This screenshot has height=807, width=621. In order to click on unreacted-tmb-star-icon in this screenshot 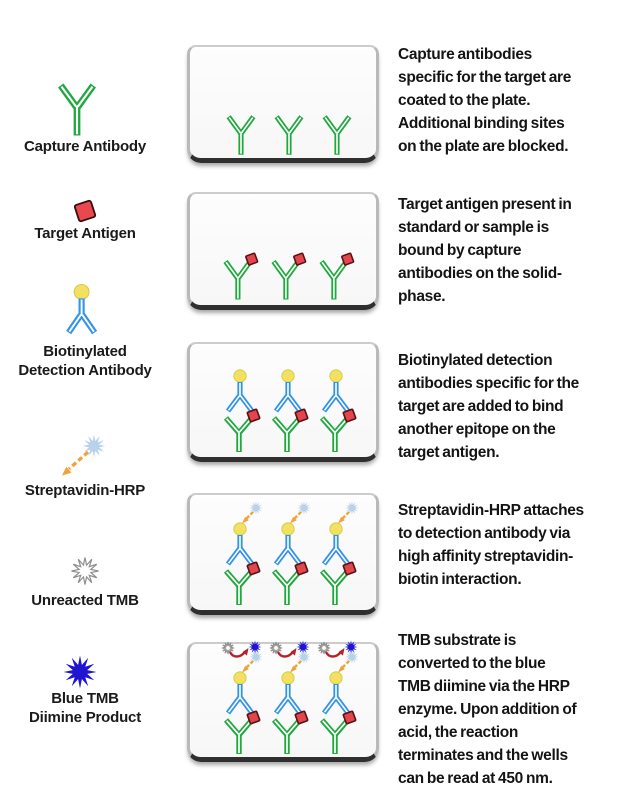, I will do `click(85, 571)`.